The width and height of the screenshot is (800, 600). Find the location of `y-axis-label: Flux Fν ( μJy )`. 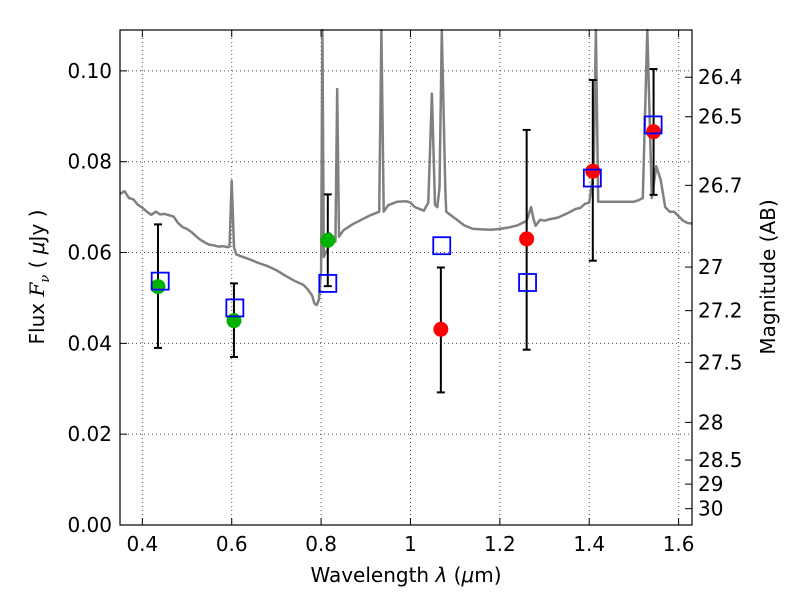

y-axis-label: Flux Fν ( μJy ) is located at coordinates (39, 277).